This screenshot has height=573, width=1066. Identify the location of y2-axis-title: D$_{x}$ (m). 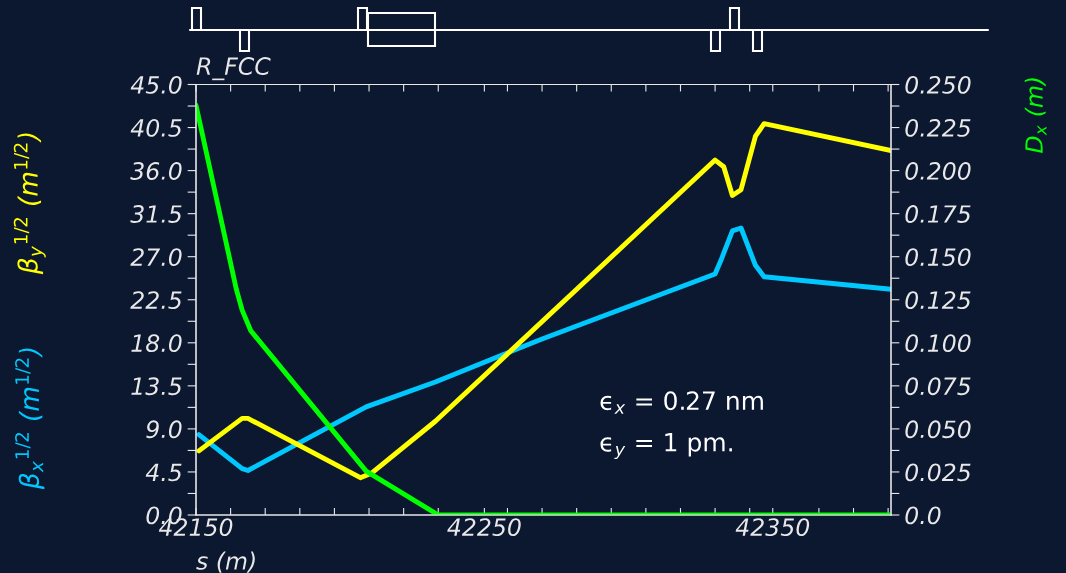
(1035, 115).